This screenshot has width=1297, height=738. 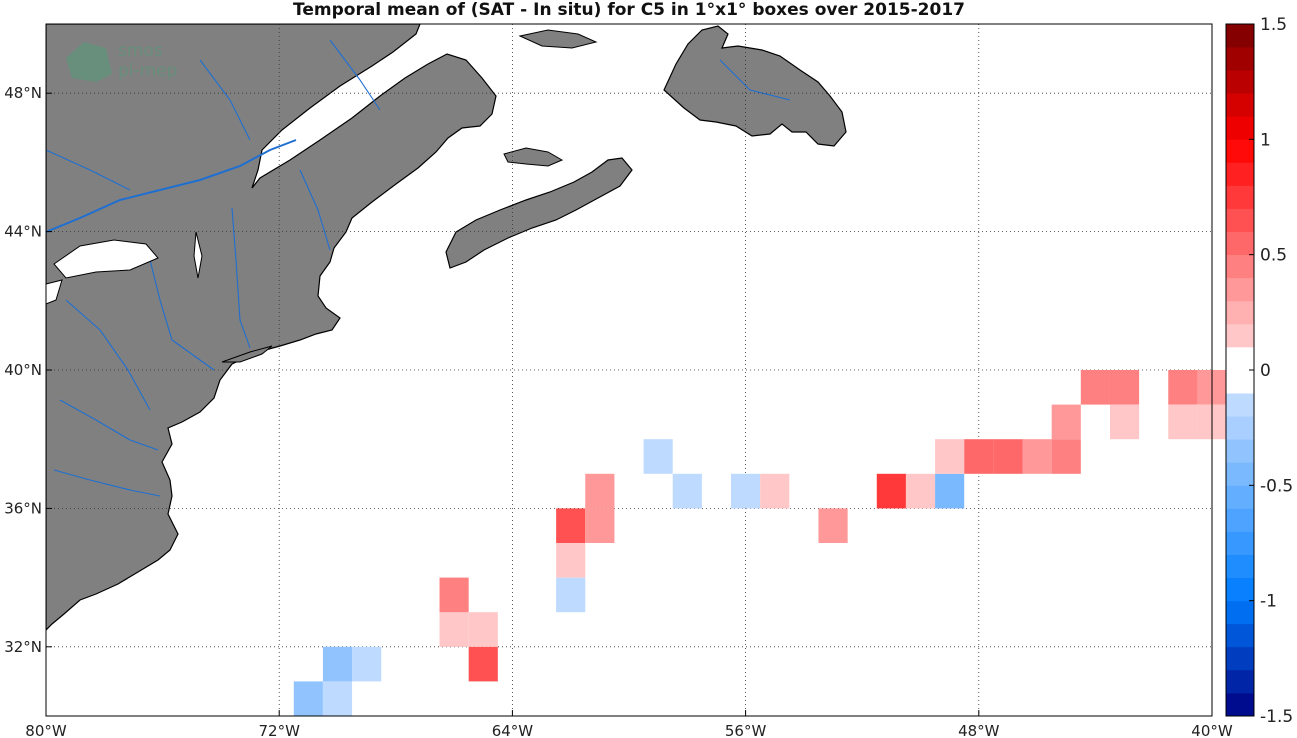 What do you see at coordinates (979, 730) in the screenshot?
I see `lon-tick-label: 48°W` at bounding box center [979, 730].